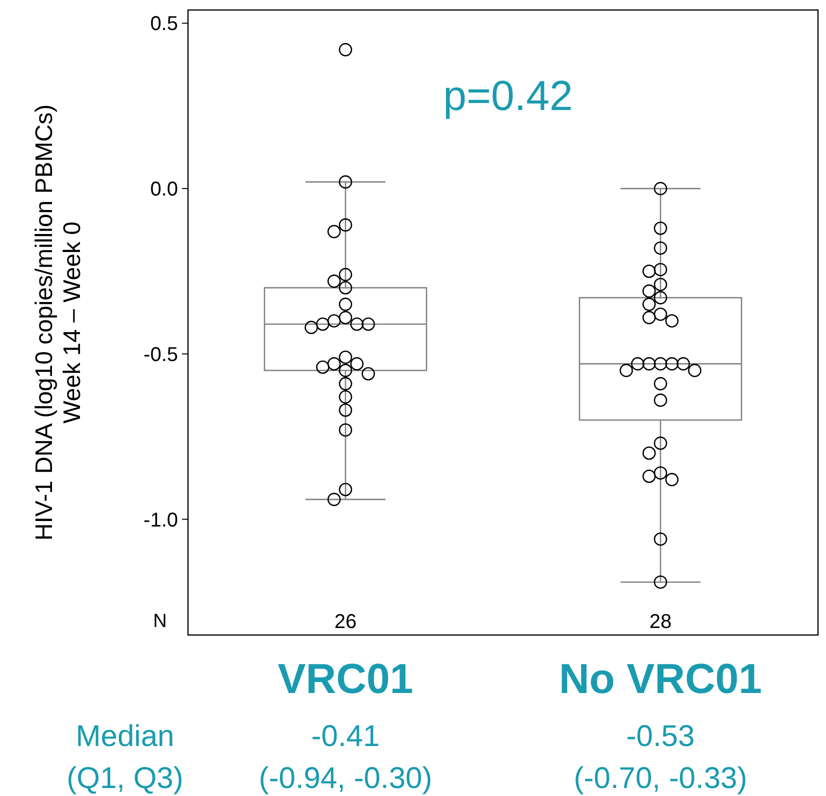 This screenshot has width=826, height=796. Describe the element at coordinates (345, 622) in the screenshot. I see `annotation: 26` at that location.